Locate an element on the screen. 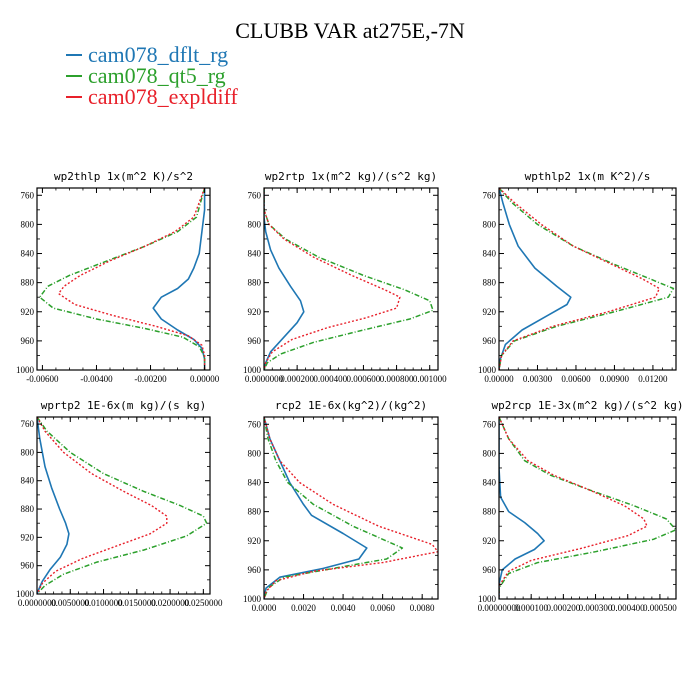  plot-title: wp2rcp 1E-3x(m^2 kg)/(s^2 kg) is located at coordinates (587, 405).